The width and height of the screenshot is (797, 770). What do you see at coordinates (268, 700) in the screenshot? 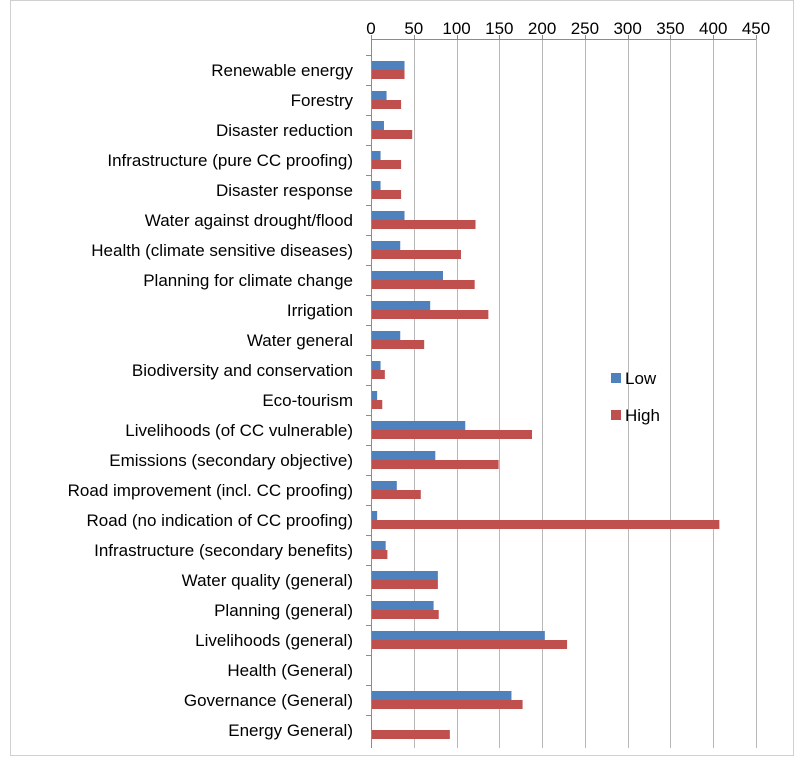
I see `category-label: Governance (General)` at bounding box center [268, 700].